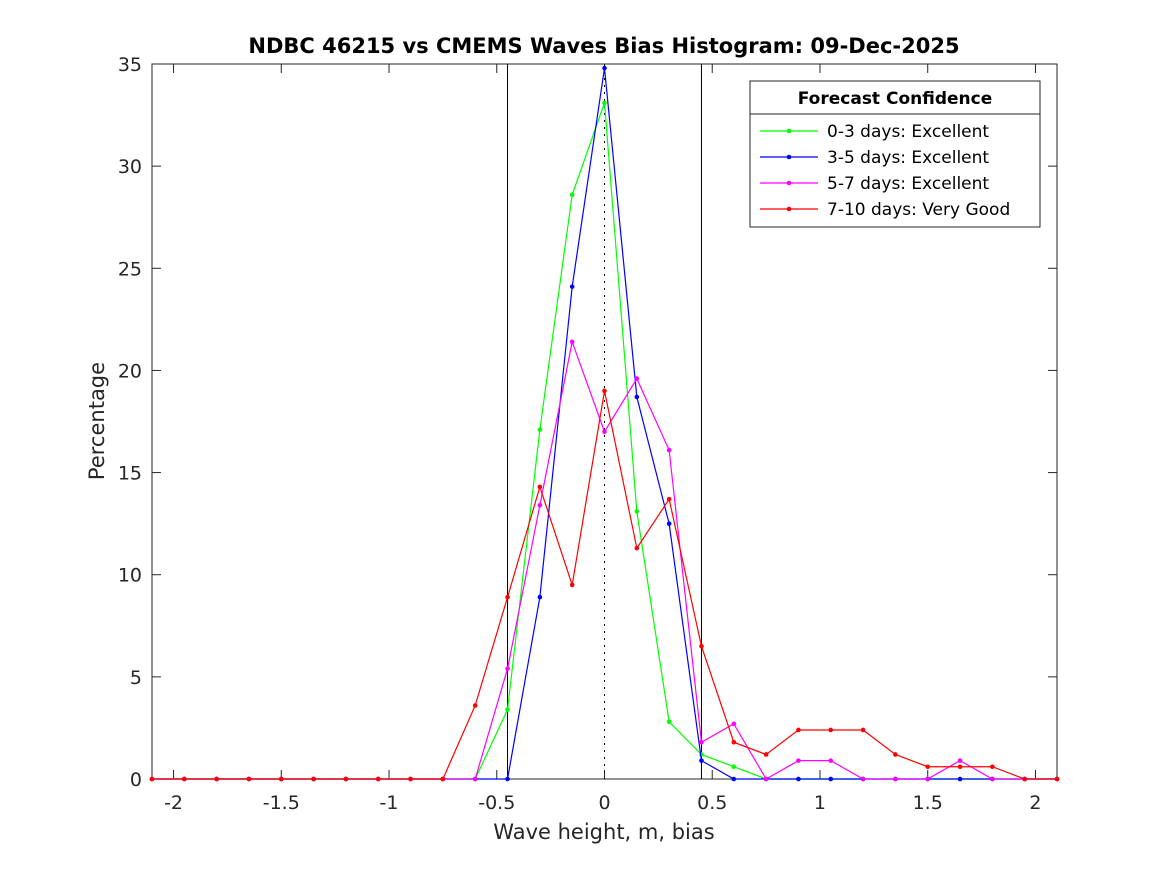  Describe the element at coordinates (1035, 803) in the screenshot. I see `x-tick-label: 2` at that location.